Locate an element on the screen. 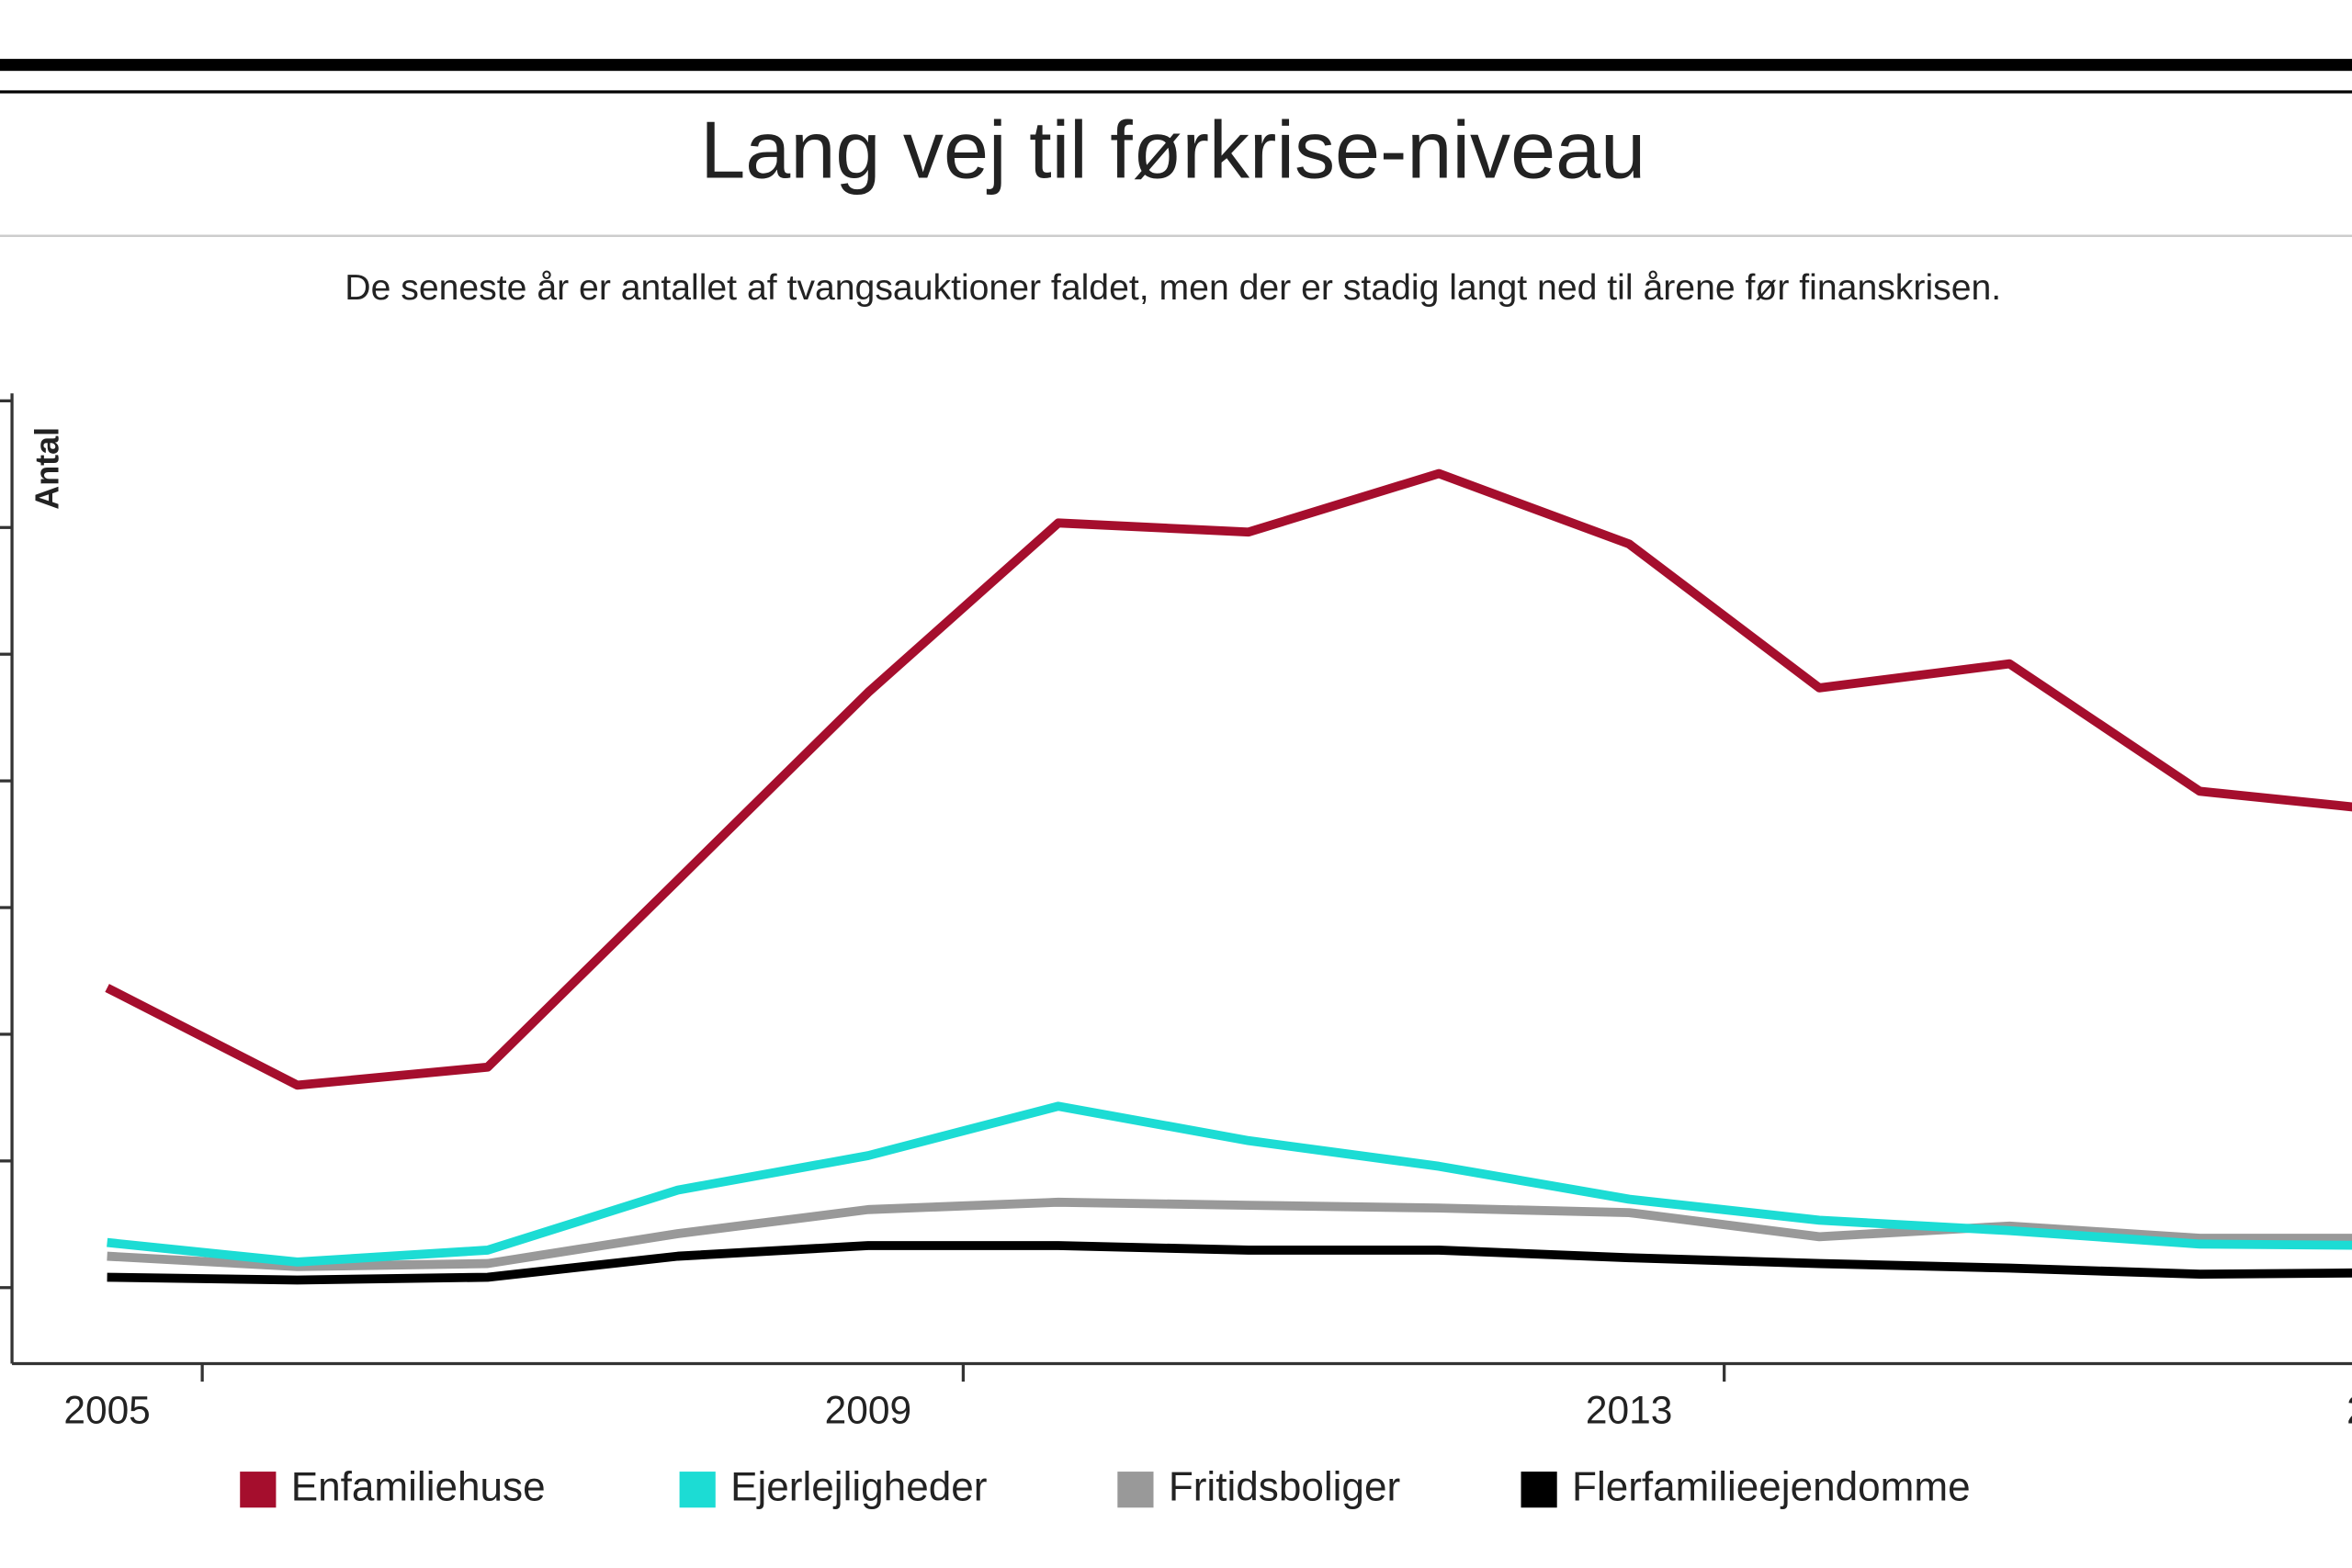 Image resolution: width=2352 pixels, height=1568 pixels. top-rule is located at coordinates (1176, 65).